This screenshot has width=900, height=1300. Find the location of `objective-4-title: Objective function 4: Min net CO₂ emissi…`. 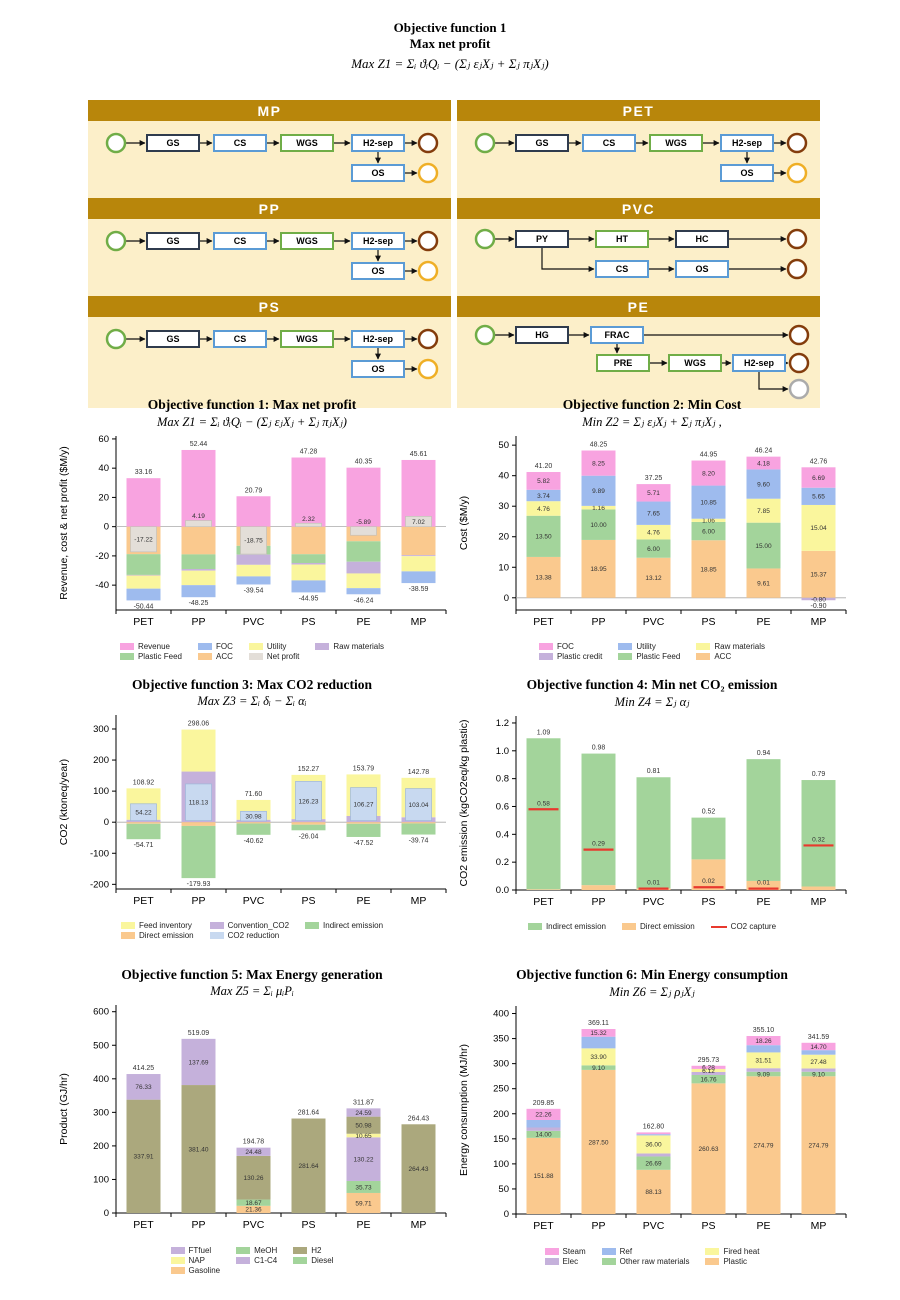

objective-4-title: Objective function 4: Min net CO₂ emissi… is located at coordinates (652, 684).